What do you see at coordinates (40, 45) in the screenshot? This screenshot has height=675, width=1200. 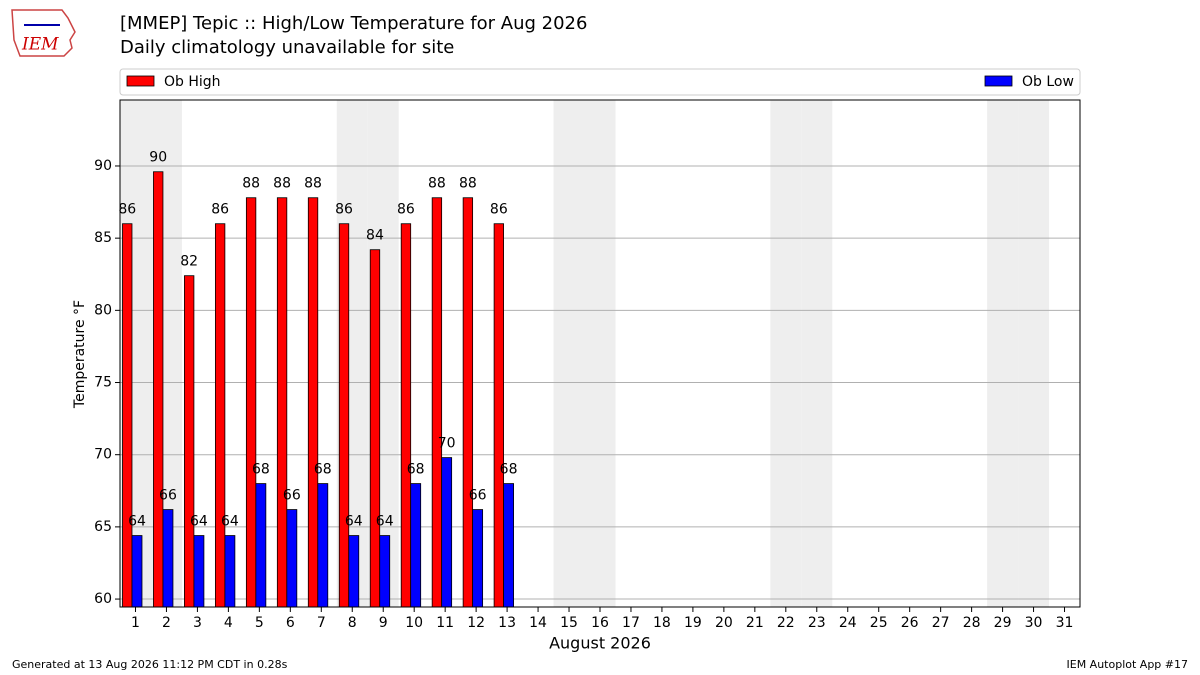 I see `logo-text: IEM` at bounding box center [40, 45].